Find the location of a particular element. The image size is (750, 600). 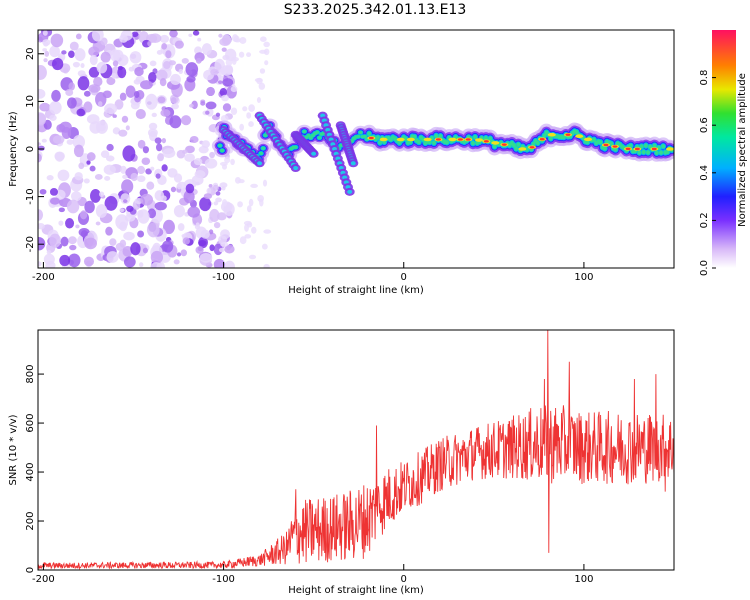

spectrogram-ytick-label: -20 is located at coordinates (30, 244).